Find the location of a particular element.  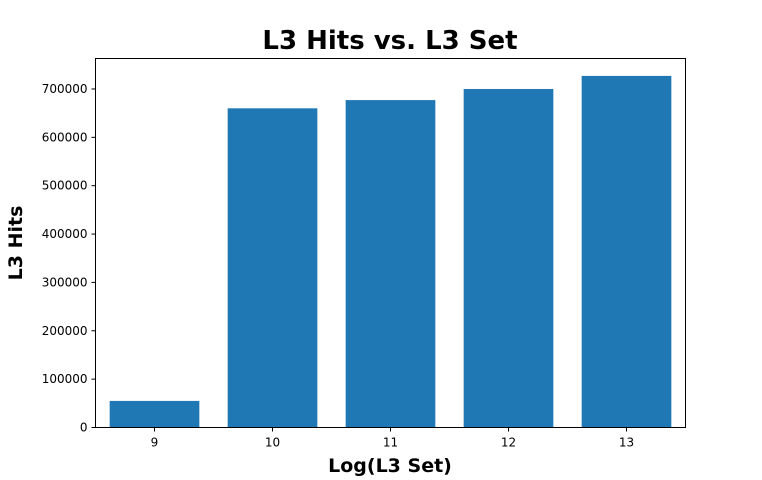

x-tick-label: 10 is located at coordinates (272, 443).